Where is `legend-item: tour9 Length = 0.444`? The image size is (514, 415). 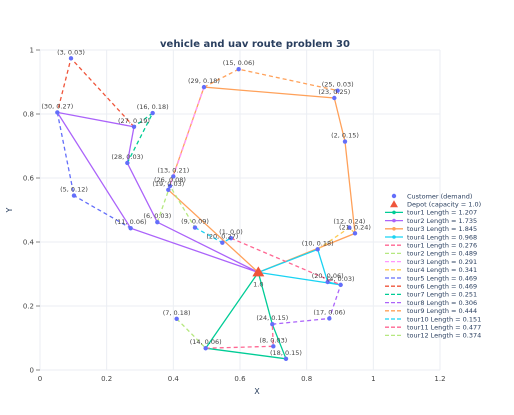
legend-item: tour9 Length = 0.444 is located at coordinates (431, 311).